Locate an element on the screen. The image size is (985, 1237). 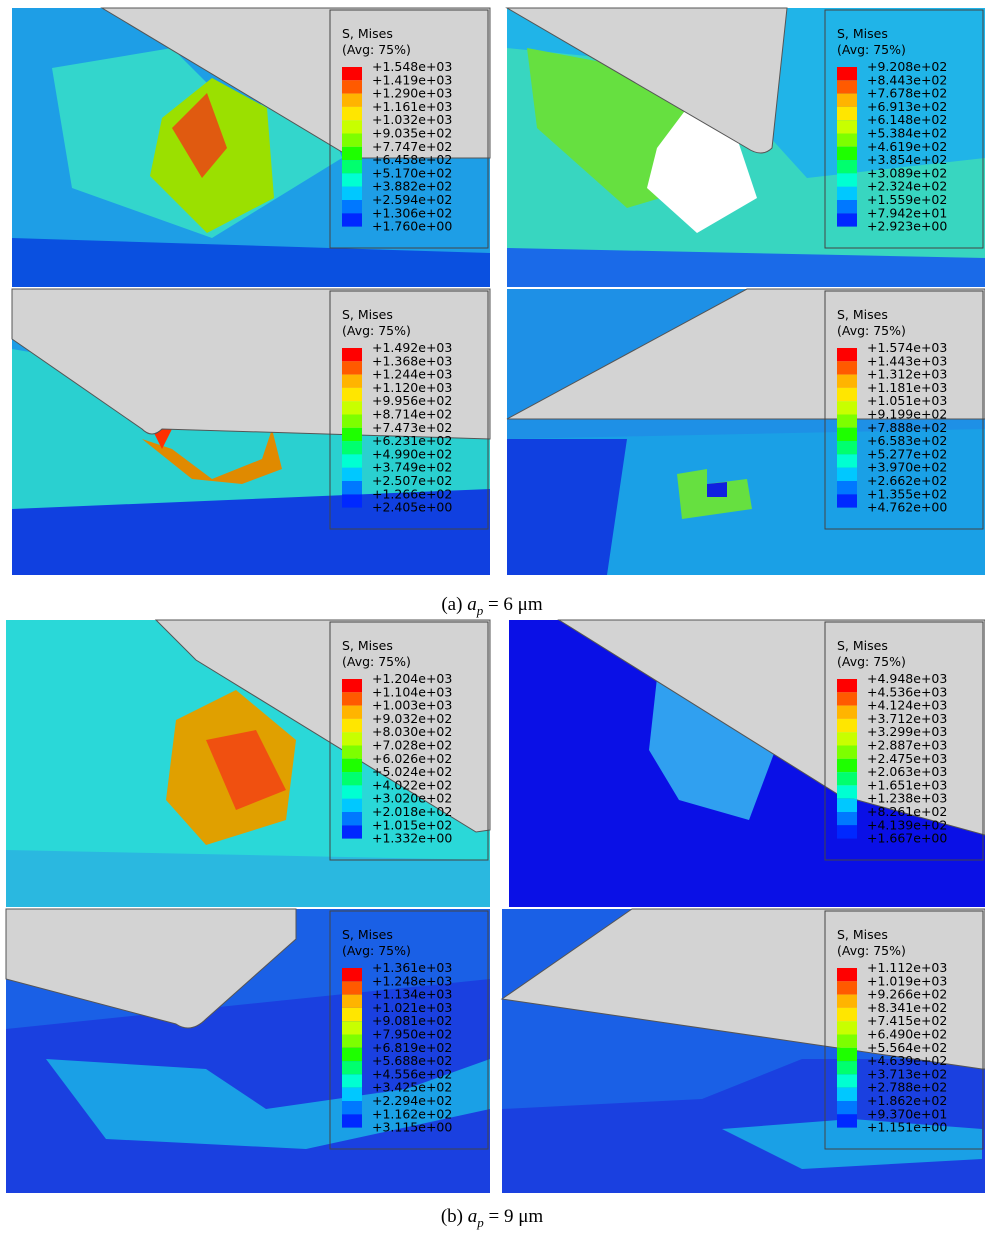
legend-label: +9.956e+02 is located at coordinates (412, 400).